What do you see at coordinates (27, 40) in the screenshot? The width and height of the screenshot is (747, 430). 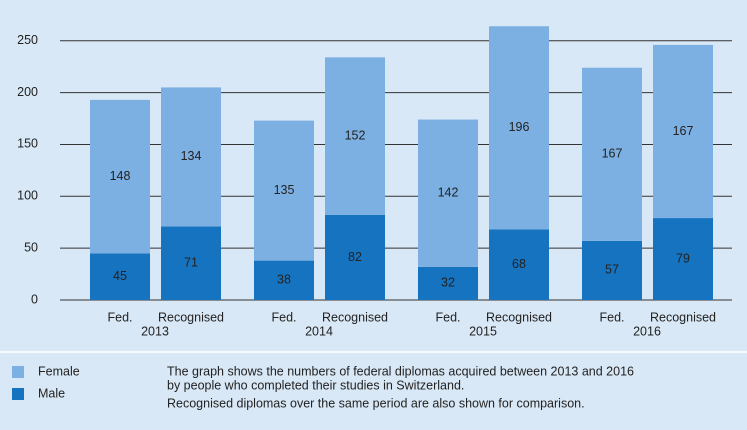 I see `y-tick-label: 250` at bounding box center [27, 40].